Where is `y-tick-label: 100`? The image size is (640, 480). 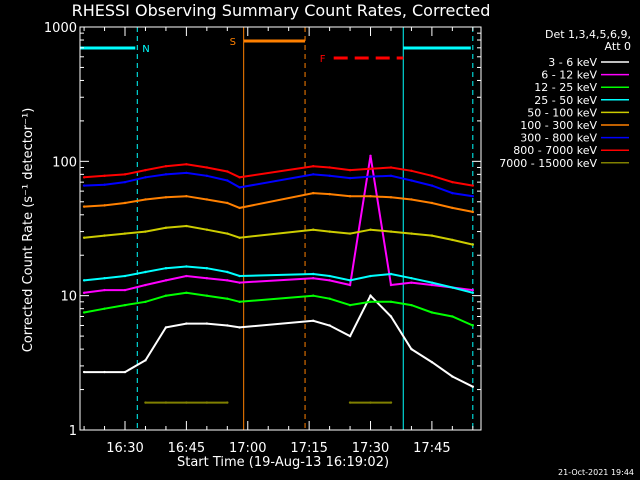
y-tick-label: 100 is located at coordinates (64, 162).